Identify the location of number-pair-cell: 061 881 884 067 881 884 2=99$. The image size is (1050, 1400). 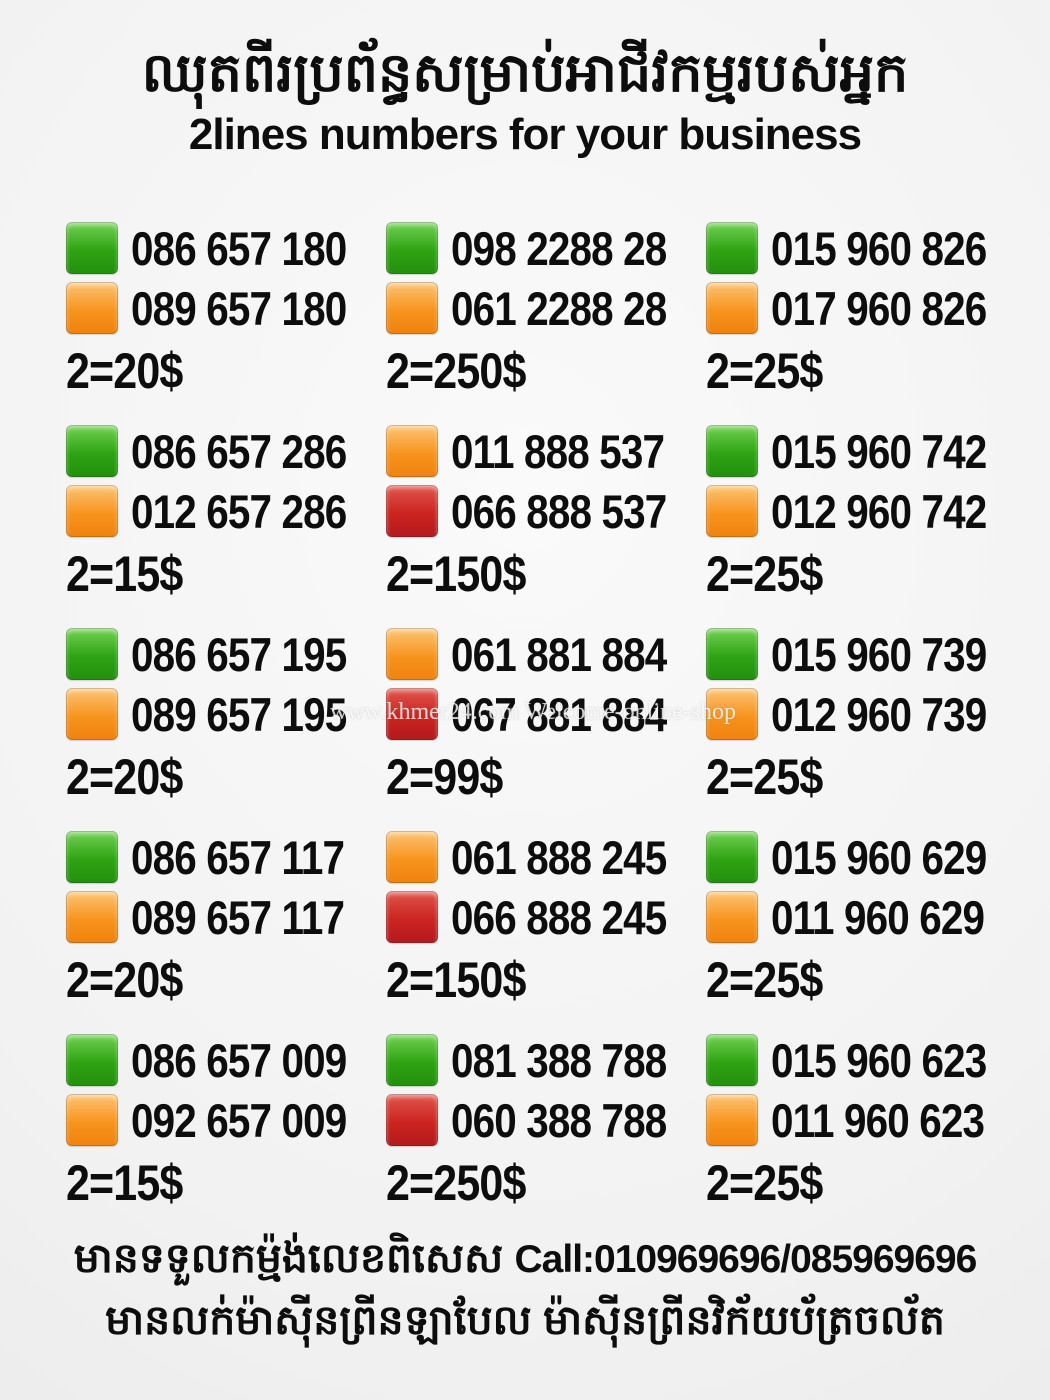
(546, 725).